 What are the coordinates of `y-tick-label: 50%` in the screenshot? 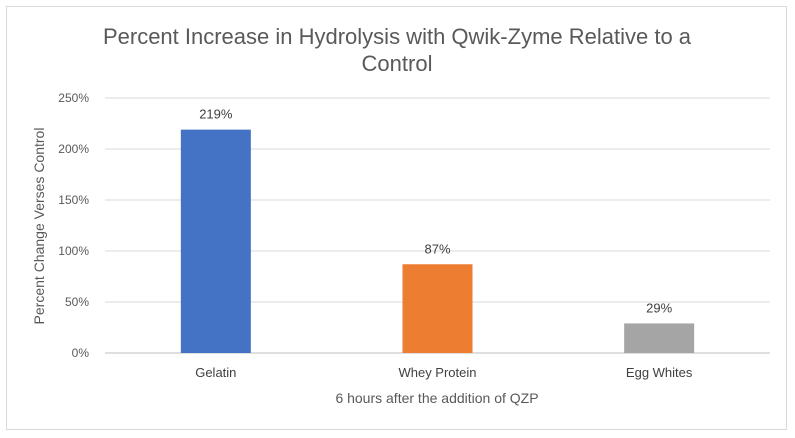 It's located at (77, 302).